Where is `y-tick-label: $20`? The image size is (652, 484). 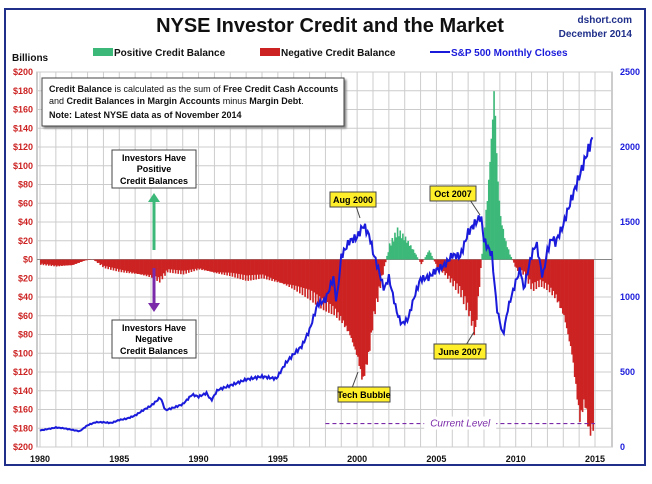
y-tick-label: $20 is located at coordinates (25, 241).